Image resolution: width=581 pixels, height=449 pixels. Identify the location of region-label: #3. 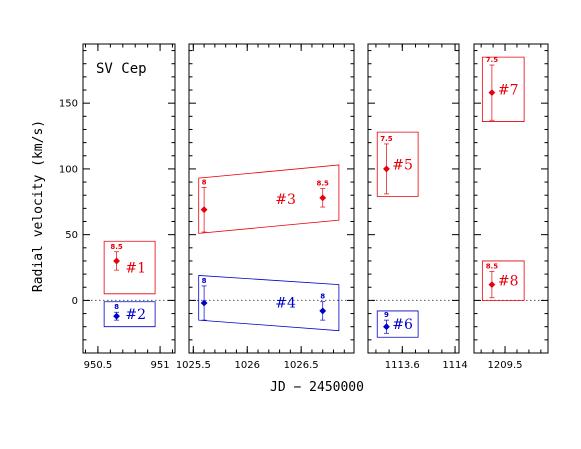
(285, 200).